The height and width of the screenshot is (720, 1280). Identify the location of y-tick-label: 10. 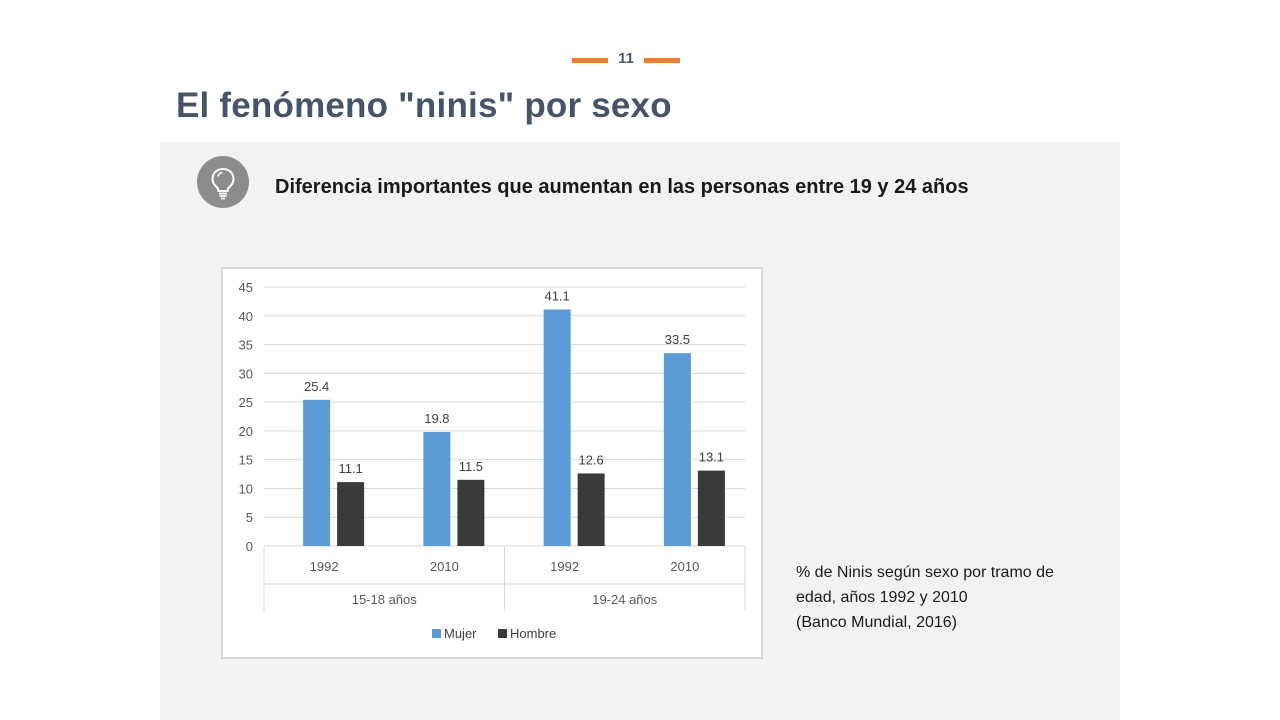
(246, 488).